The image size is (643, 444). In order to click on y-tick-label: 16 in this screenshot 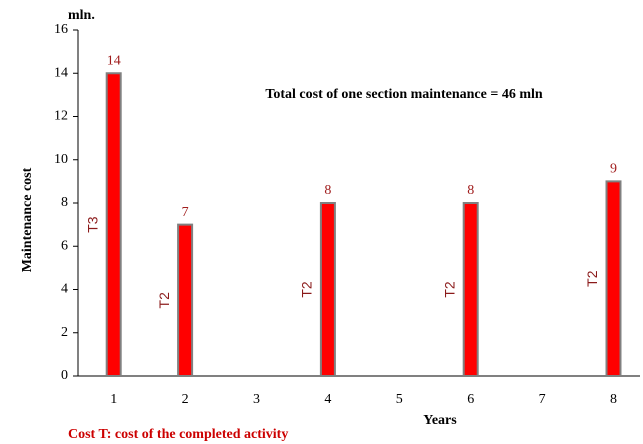, I will do `click(61, 29)`.